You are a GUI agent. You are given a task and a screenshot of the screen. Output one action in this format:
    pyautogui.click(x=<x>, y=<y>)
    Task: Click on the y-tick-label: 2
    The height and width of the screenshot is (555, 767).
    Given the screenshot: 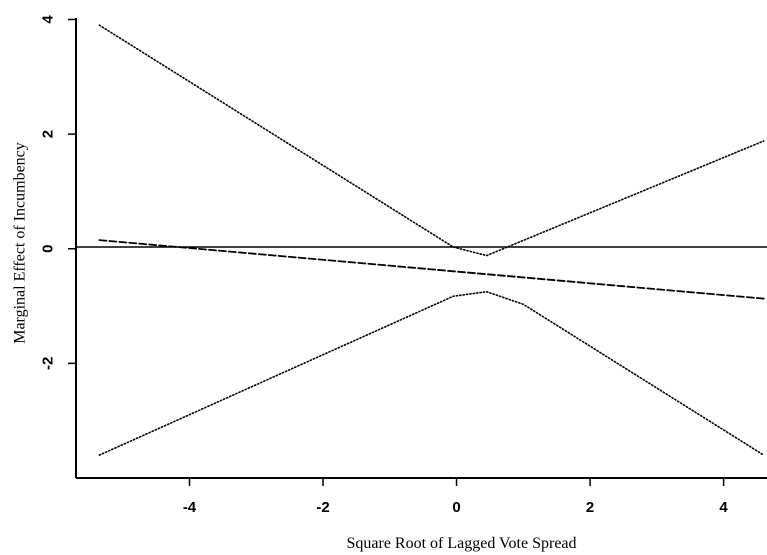 What is the action you would take?
    pyautogui.click(x=48, y=134)
    